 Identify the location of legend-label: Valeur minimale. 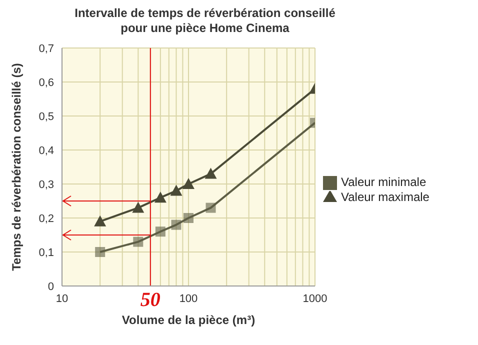
(383, 182).